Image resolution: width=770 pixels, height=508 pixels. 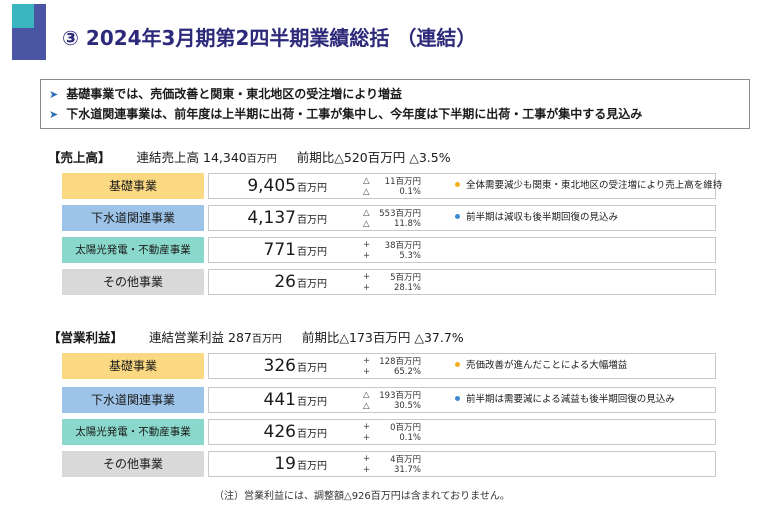 I want to click on title-logo-block-teal, so click(x=23, y=16).